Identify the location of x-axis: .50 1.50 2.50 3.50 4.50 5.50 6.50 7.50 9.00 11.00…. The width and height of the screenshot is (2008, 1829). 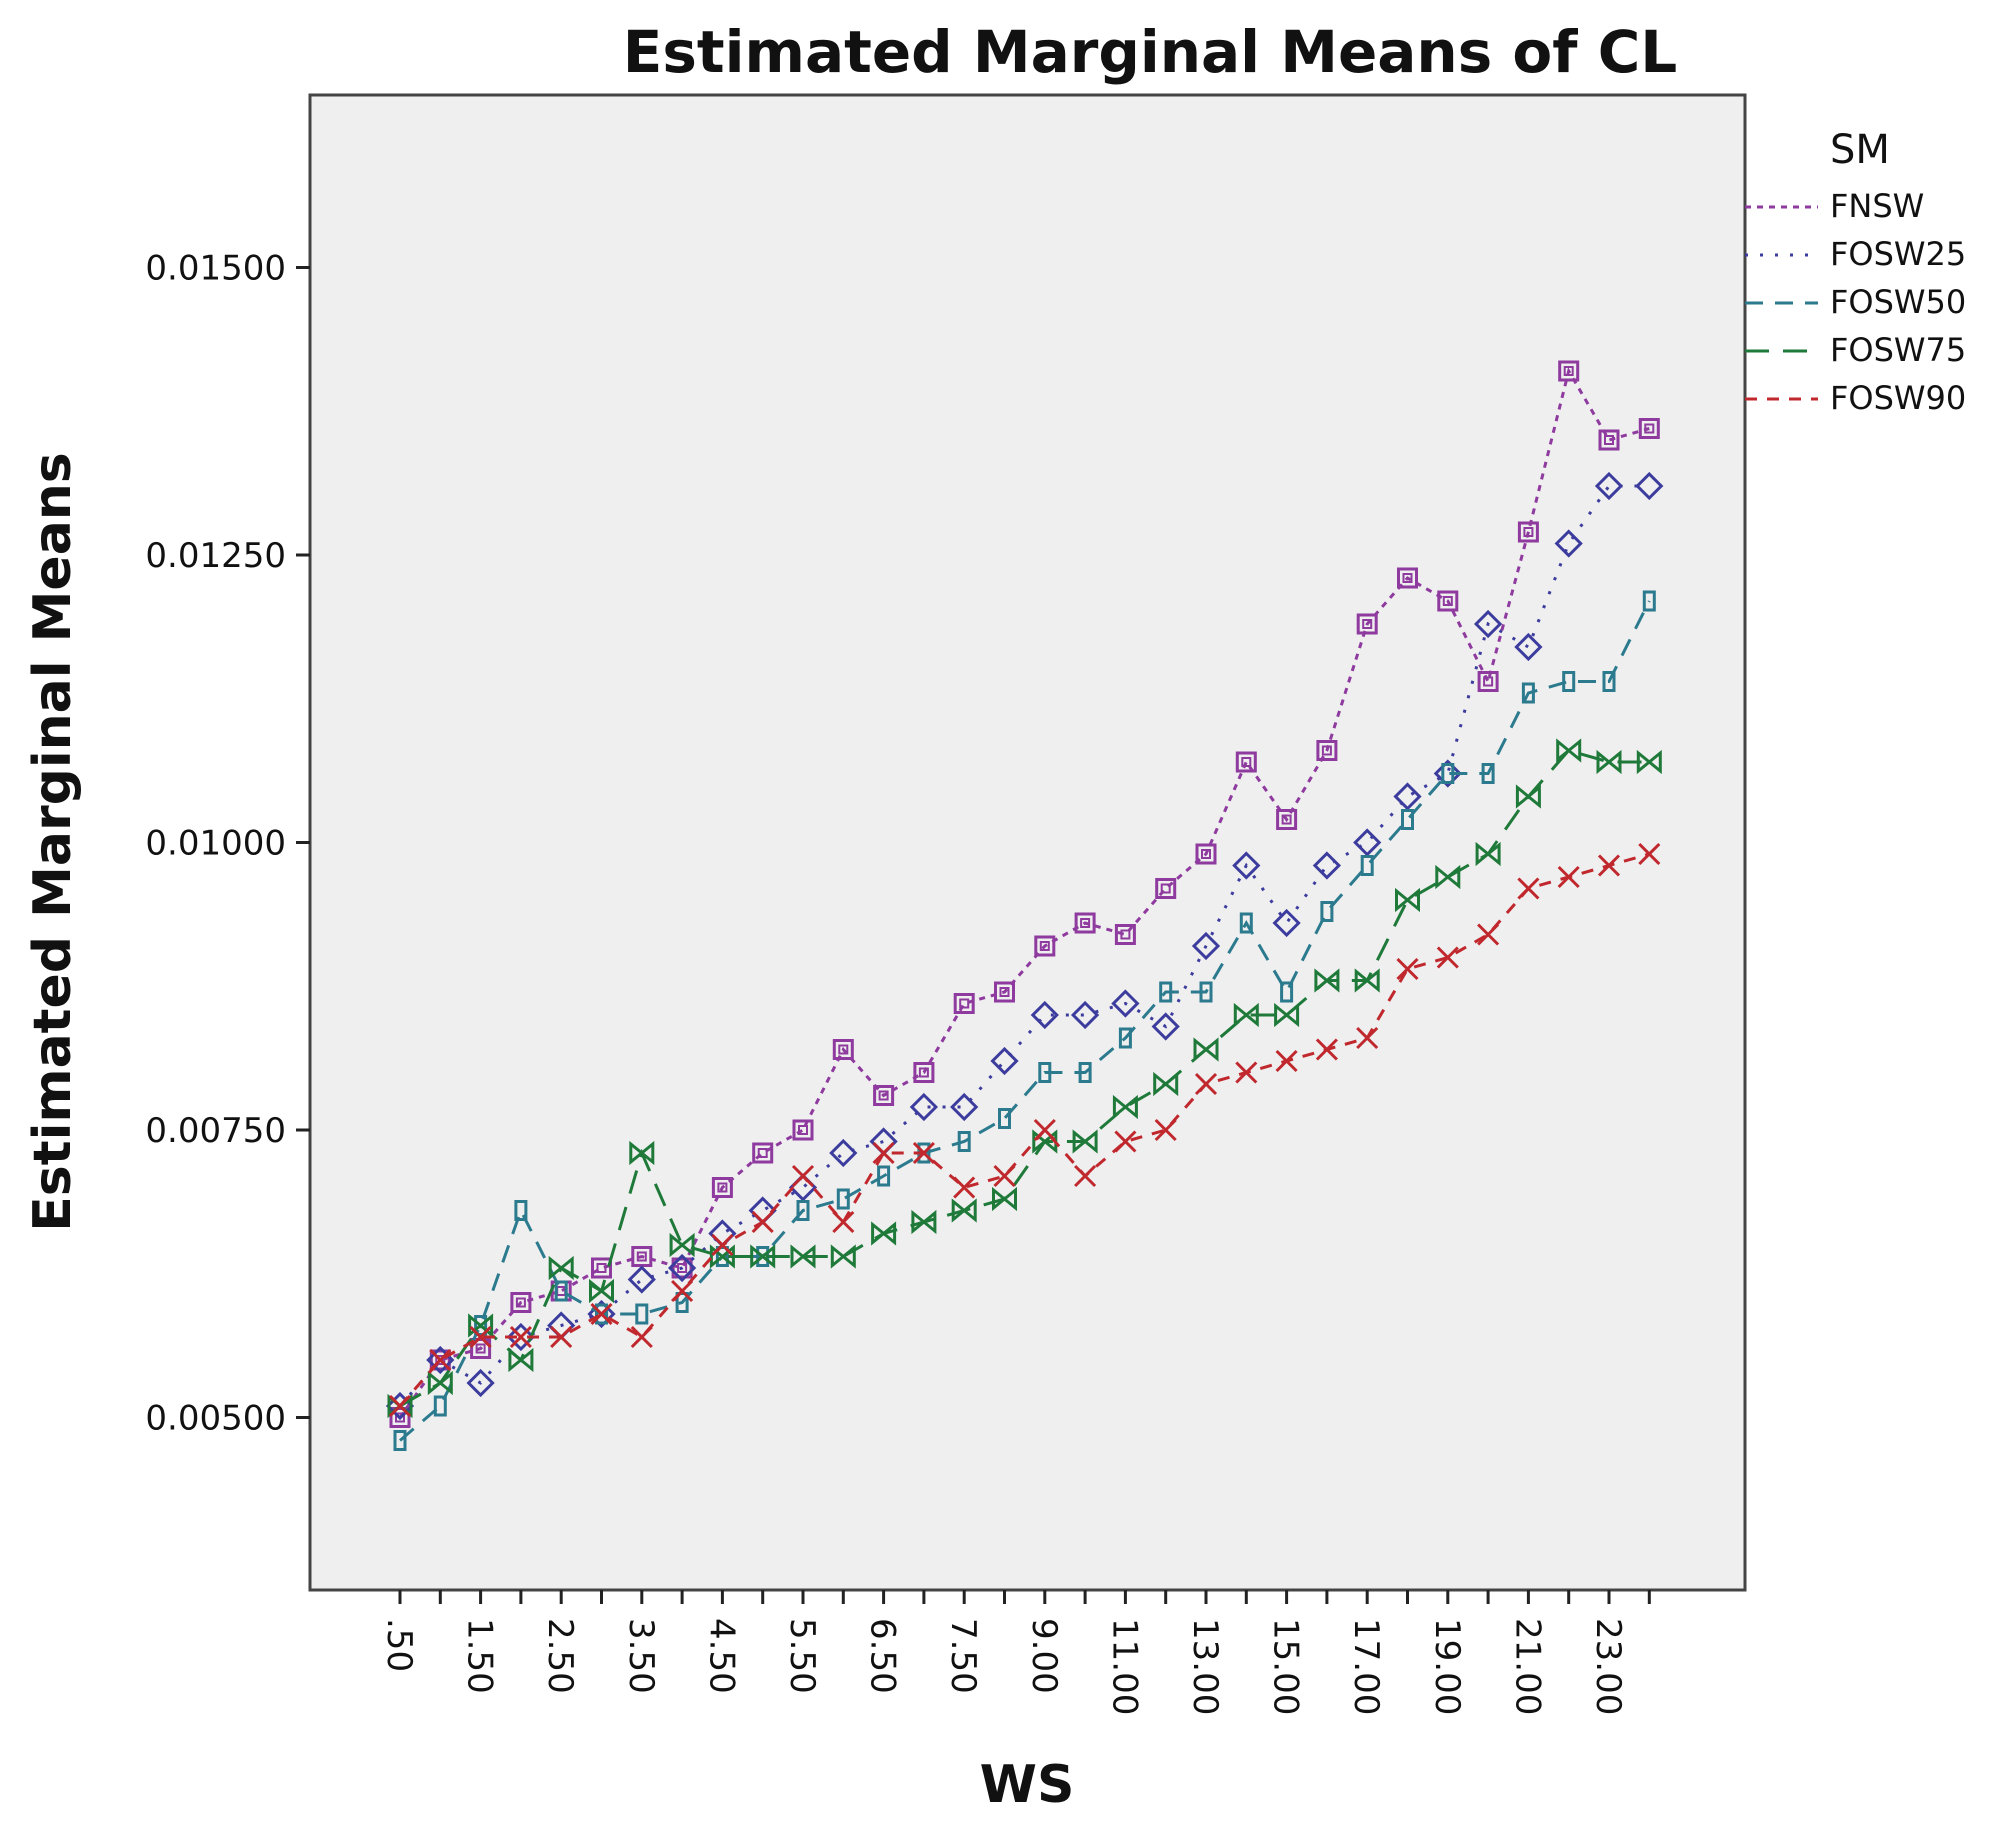
(1015, 1652).